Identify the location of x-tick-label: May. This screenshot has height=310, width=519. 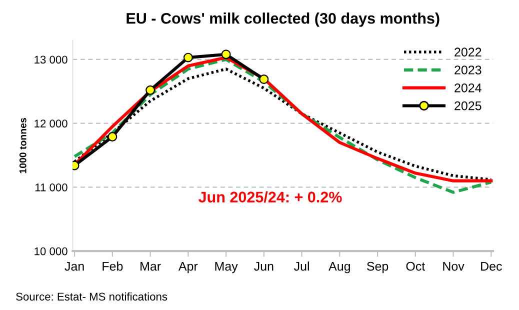
(226, 268).